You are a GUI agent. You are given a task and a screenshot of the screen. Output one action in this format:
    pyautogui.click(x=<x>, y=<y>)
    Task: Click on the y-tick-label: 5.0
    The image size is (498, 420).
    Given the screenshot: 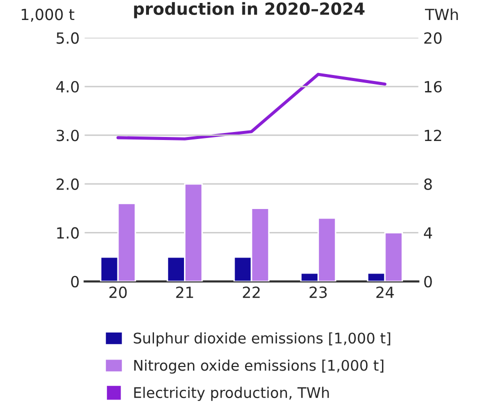 What is the action you would take?
    pyautogui.click(x=67, y=38)
    